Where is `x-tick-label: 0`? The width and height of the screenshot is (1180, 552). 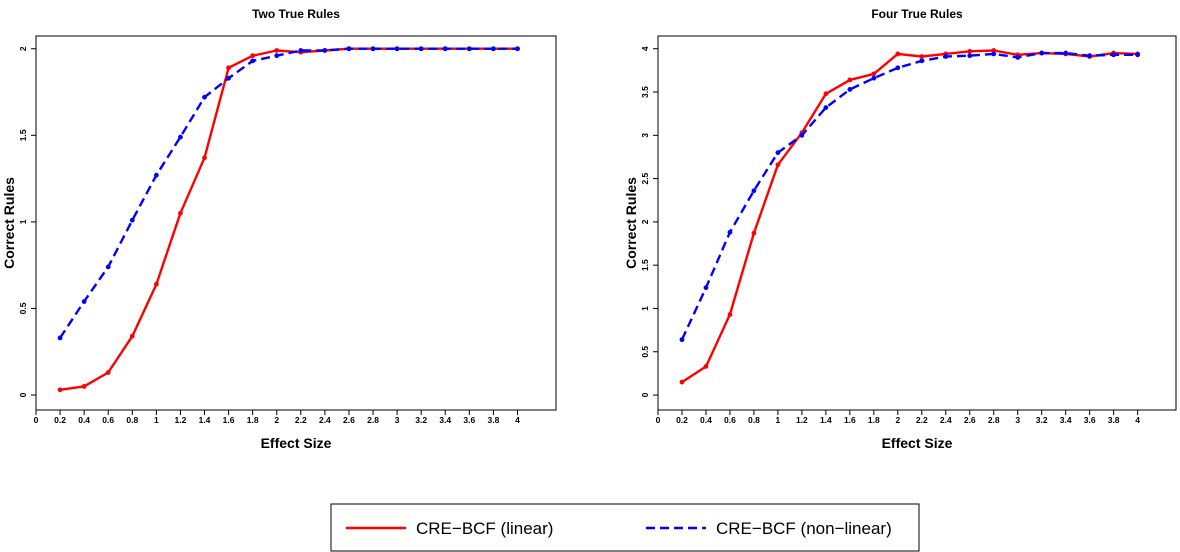
x-tick-label: 0 is located at coordinates (658, 420).